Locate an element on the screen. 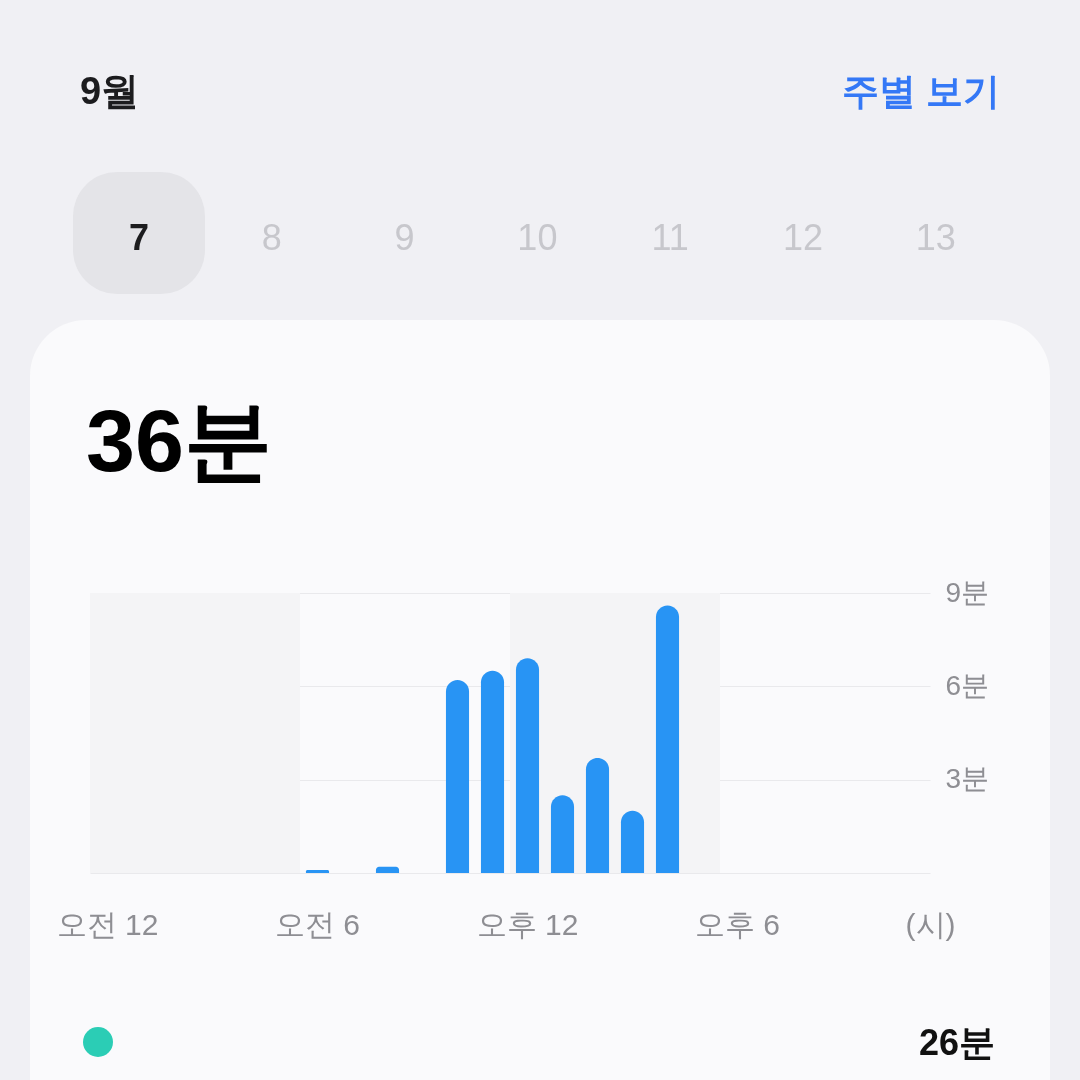 Image resolution: width=1080 pixels, height=1080 pixels. y-tick-label: 9분 is located at coordinates (967, 592).